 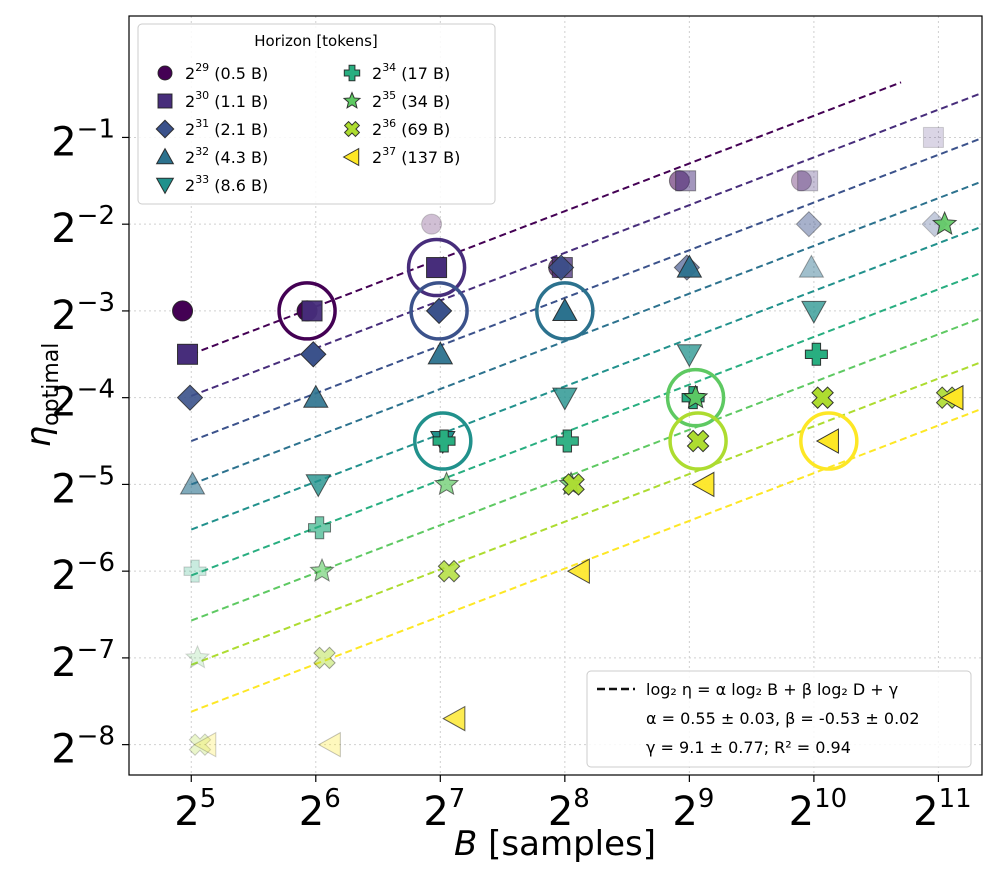 I want to click on legend-label-2e35: 235 (34 B), so click(x=411, y=100).